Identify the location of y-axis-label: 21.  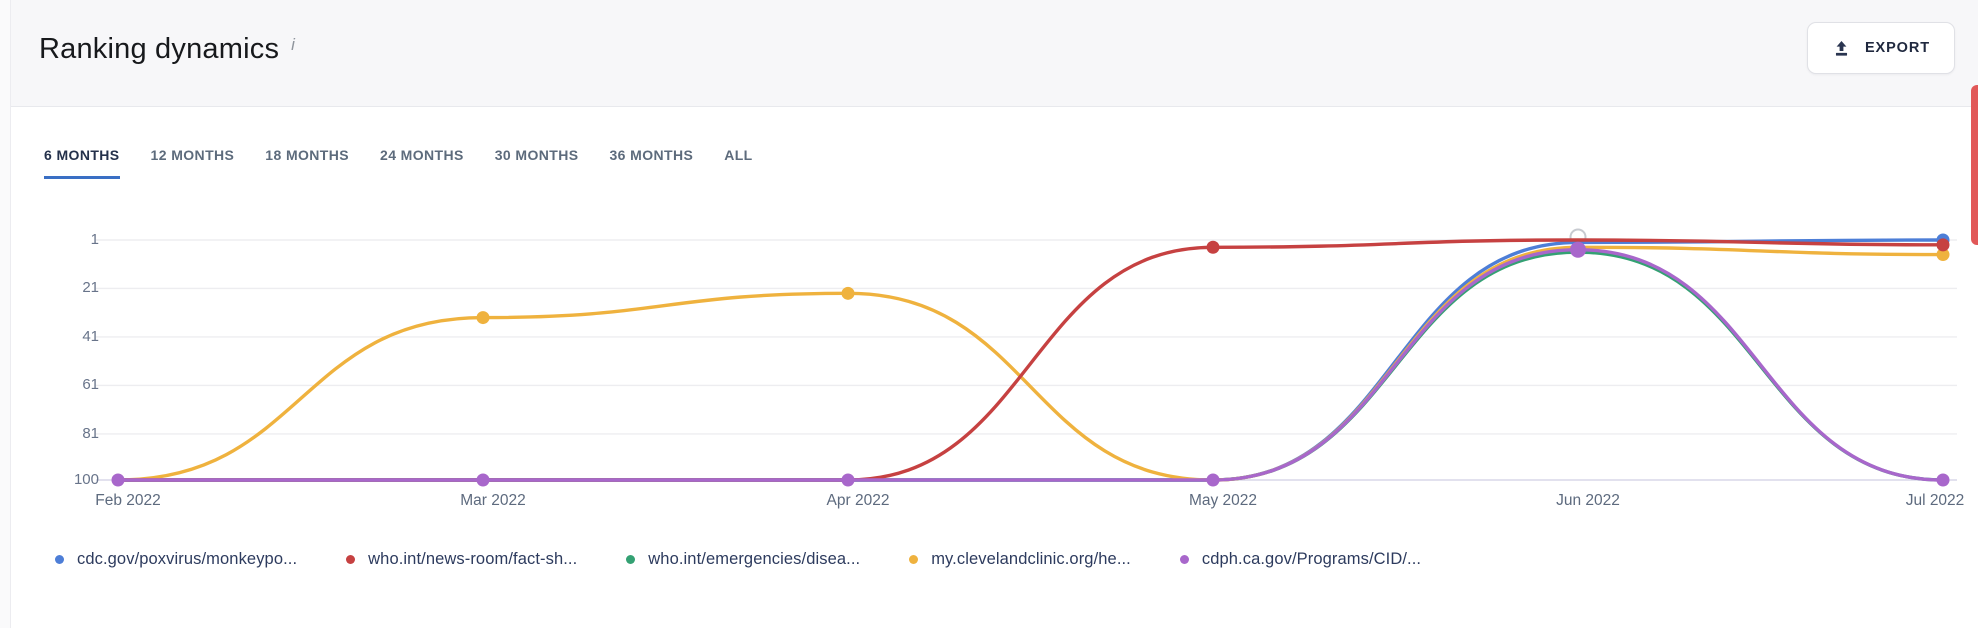
(90, 288).